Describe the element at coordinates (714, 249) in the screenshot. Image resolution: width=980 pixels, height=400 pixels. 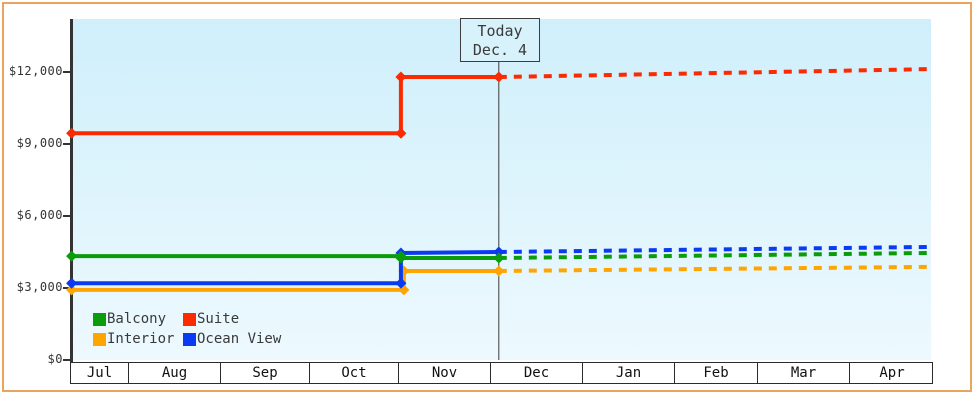
I see `ocean-view-line-projection` at that location.